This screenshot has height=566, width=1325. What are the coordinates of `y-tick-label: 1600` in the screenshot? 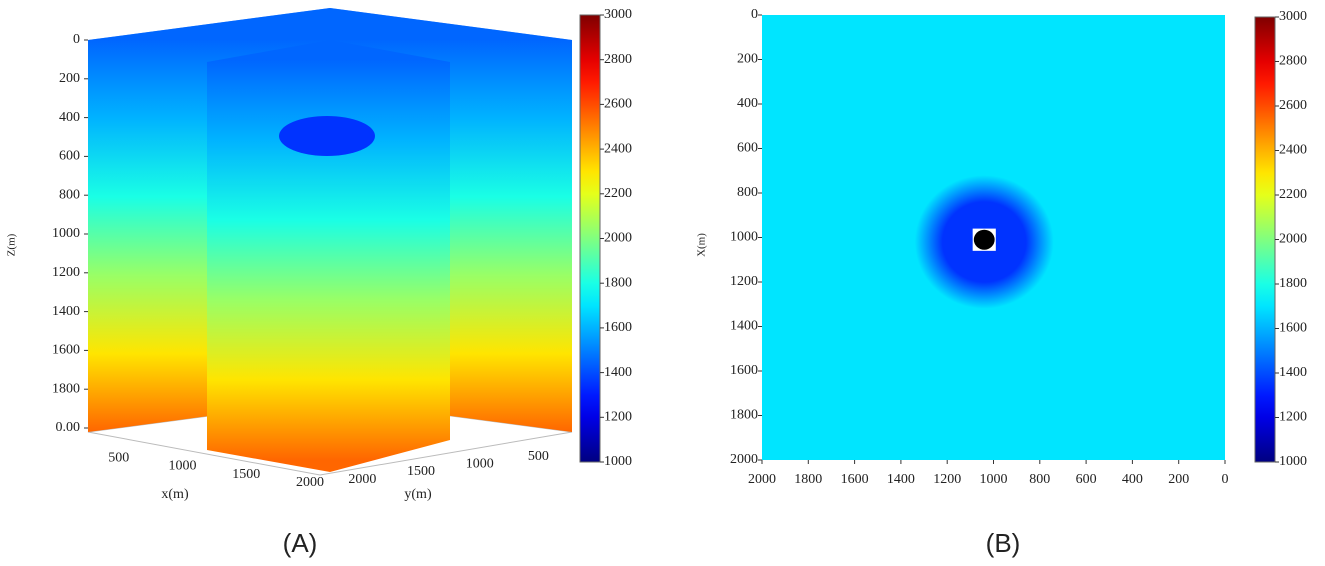 It's located at (744, 370).